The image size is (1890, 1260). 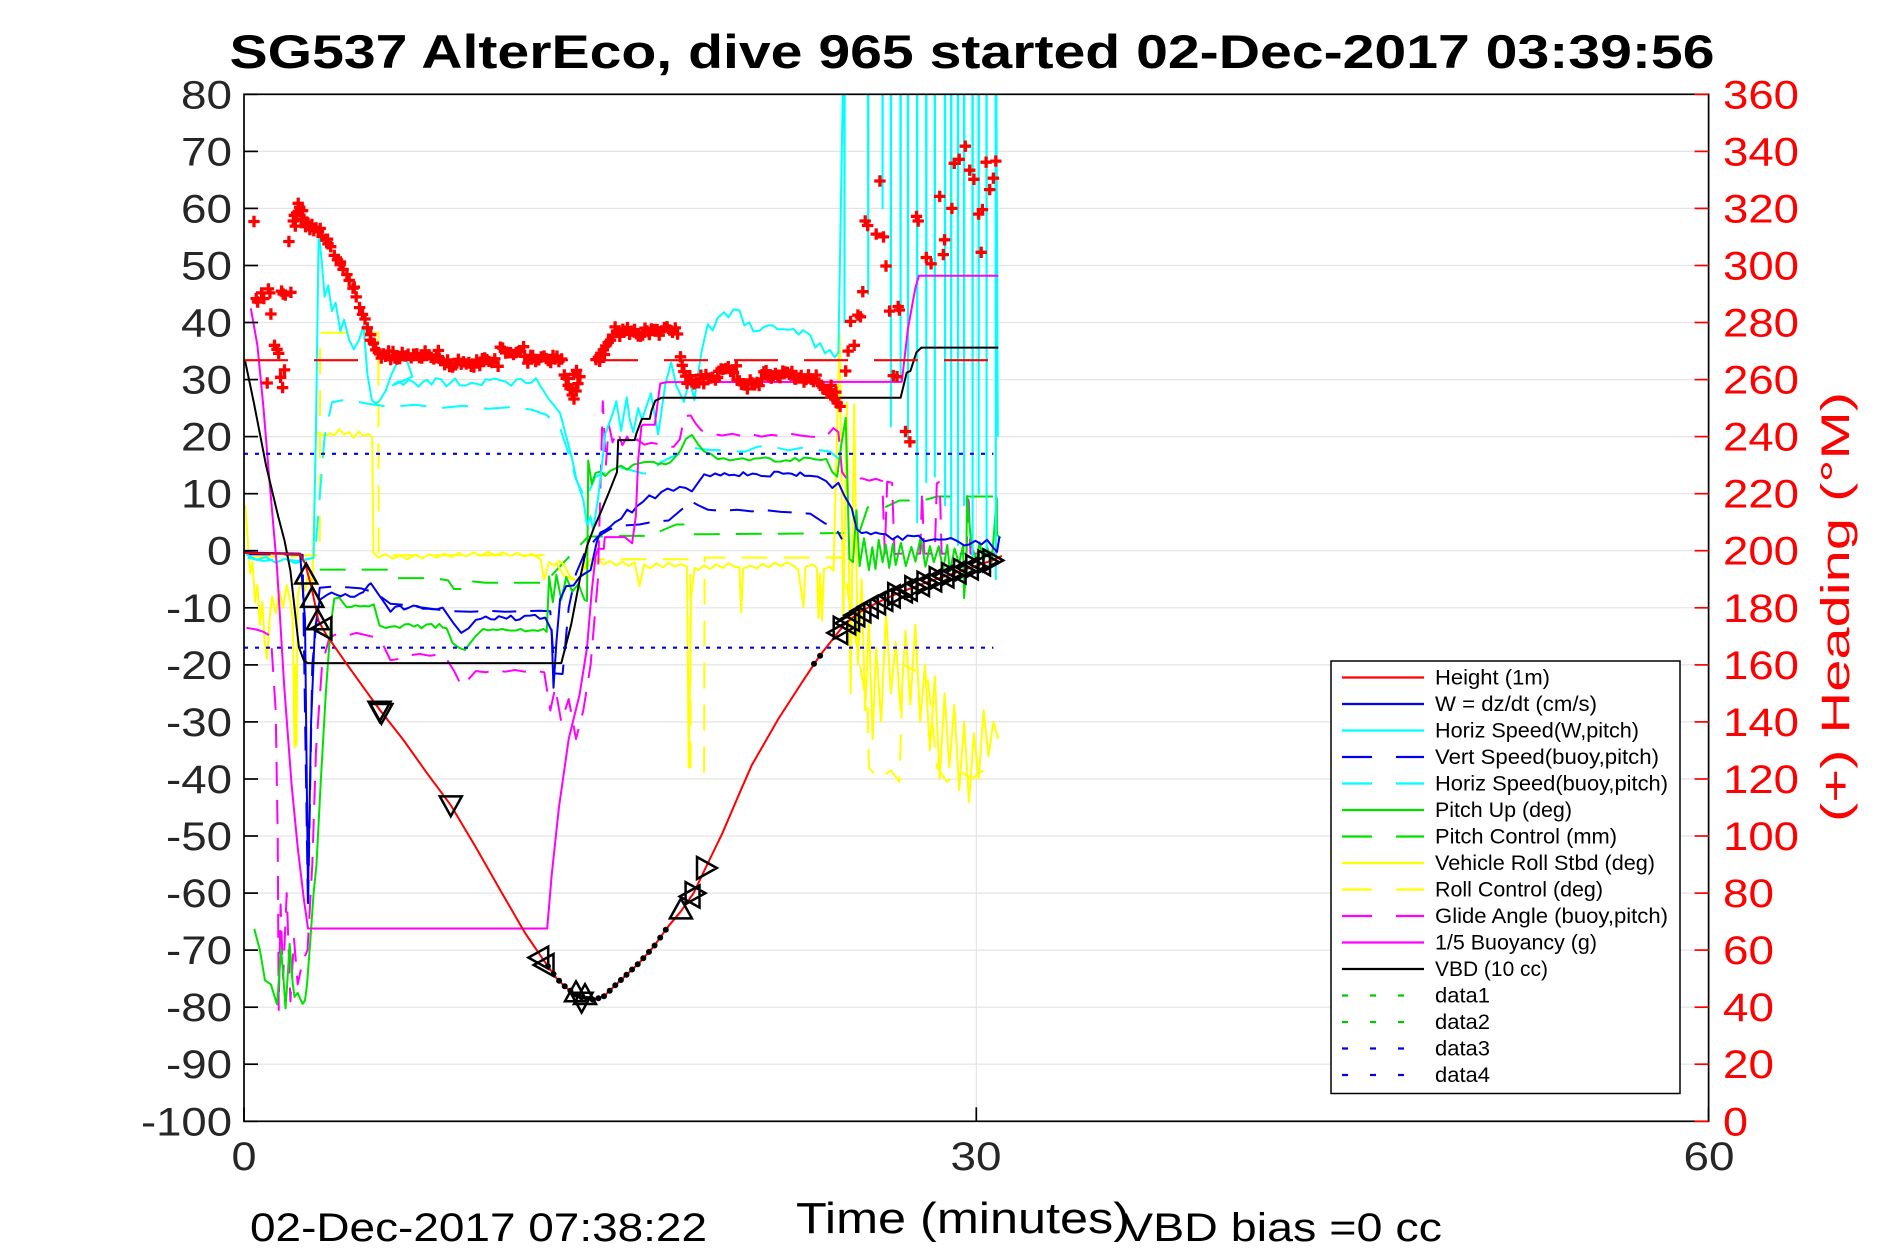 What do you see at coordinates (199, 666) in the screenshot?
I see `svg-text: -20` at bounding box center [199, 666].